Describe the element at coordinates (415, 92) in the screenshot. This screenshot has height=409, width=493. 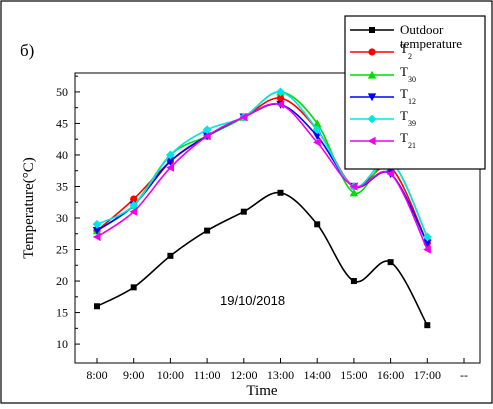
I see `legend-box` at that location.